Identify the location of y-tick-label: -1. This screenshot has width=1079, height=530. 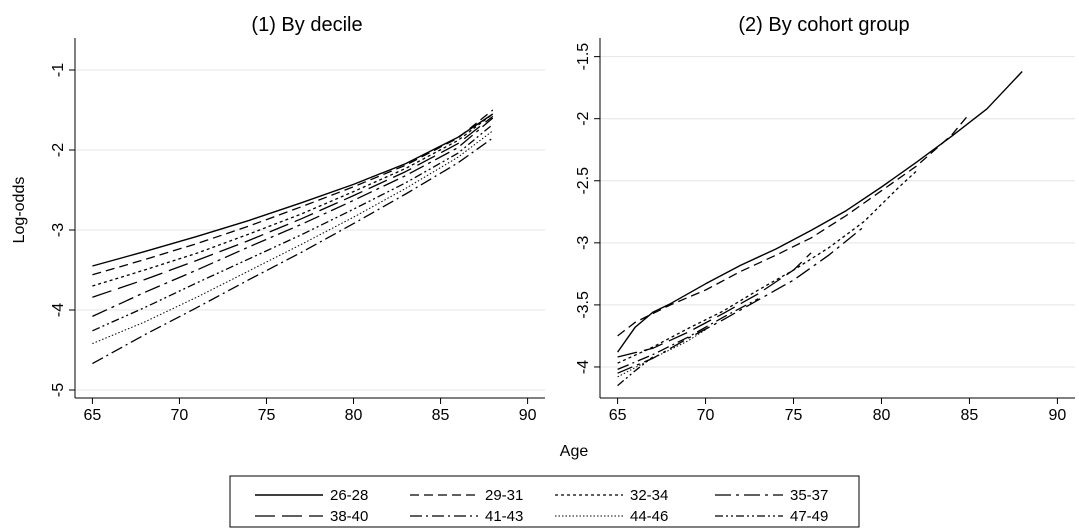
(58, 70).